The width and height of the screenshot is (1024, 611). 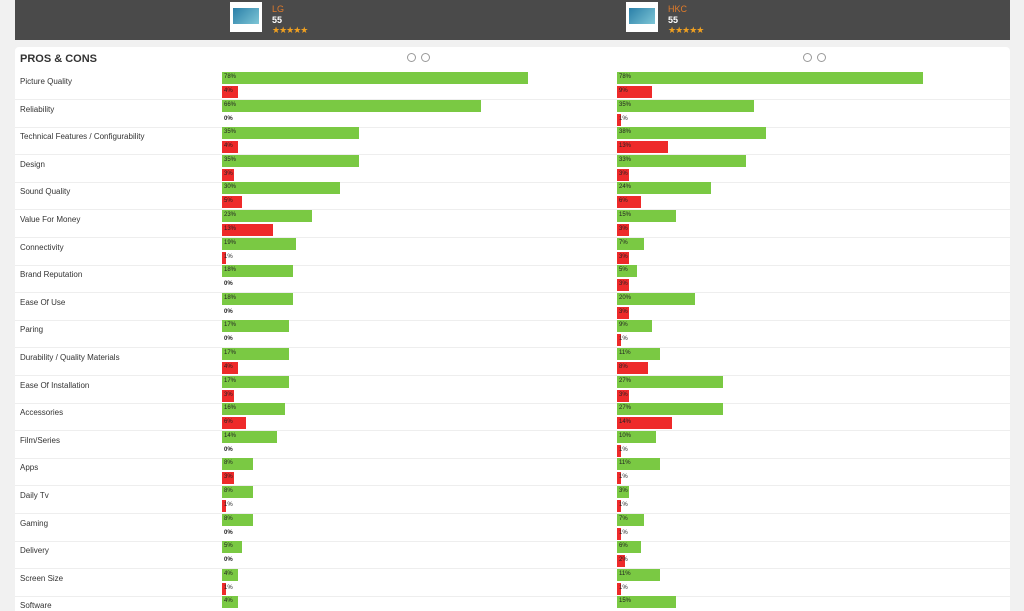 What do you see at coordinates (623, 201) in the screenshot?
I see `cons-label: 6%` at bounding box center [623, 201].